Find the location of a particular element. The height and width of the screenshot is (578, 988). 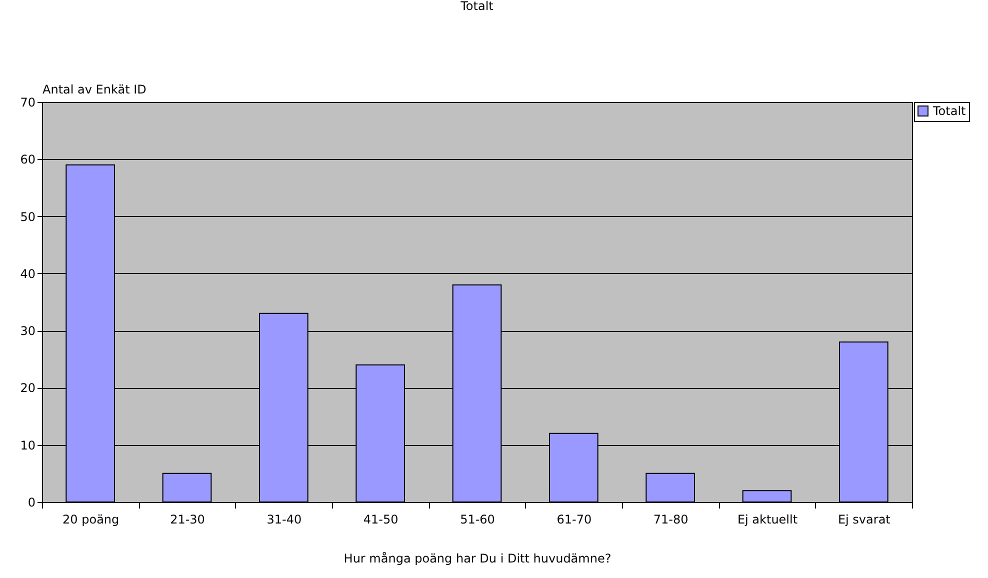

y-tick-label: 50 is located at coordinates (28, 217).